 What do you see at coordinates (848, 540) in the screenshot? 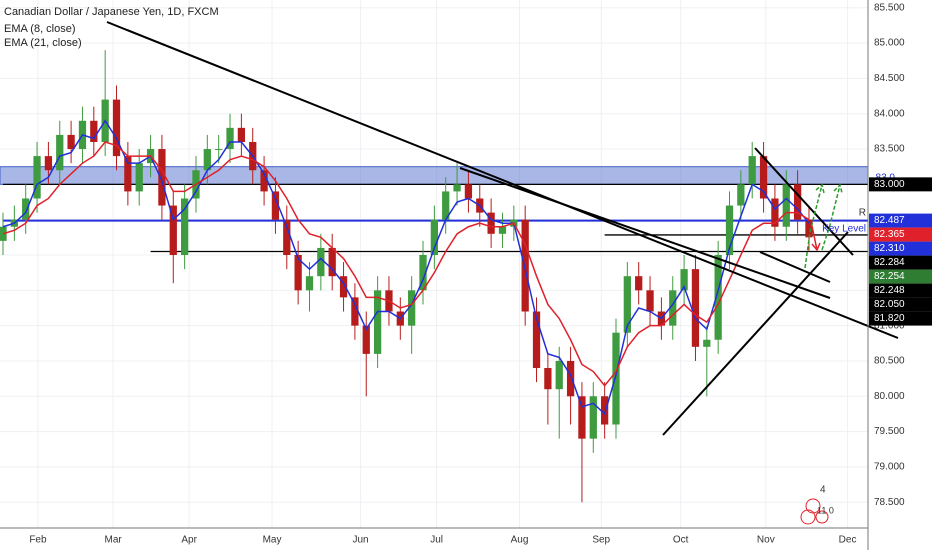
I see `x-tick-label: Dec` at bounding box center [848, 540].